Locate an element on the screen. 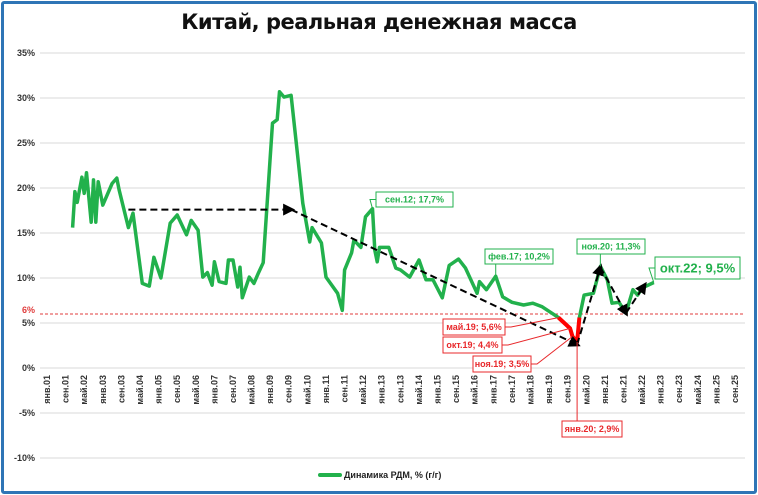 The width and height of the screenshot is (758, 495). x-tick-label: май.10 is located at coordinates (307, 390).